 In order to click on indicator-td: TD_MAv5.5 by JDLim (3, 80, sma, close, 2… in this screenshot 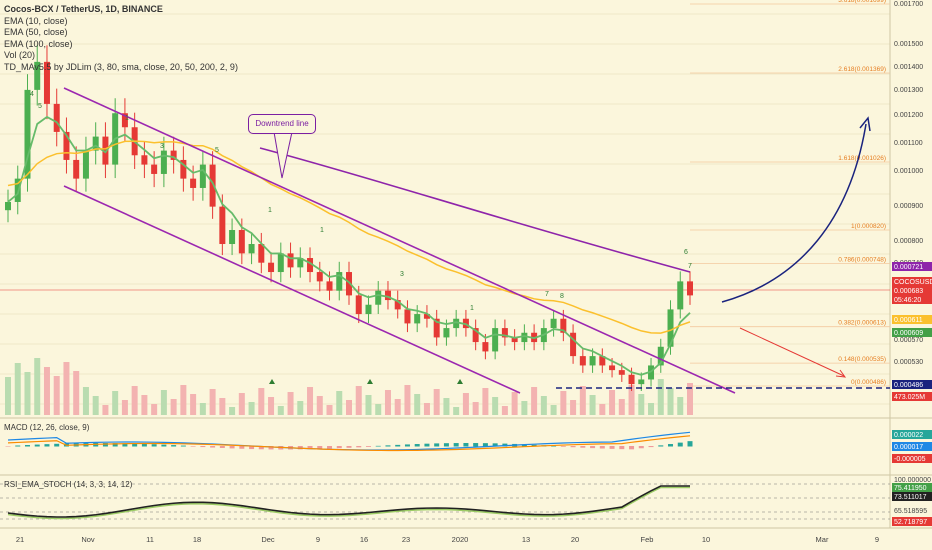, I will do `click(121, 66)`.